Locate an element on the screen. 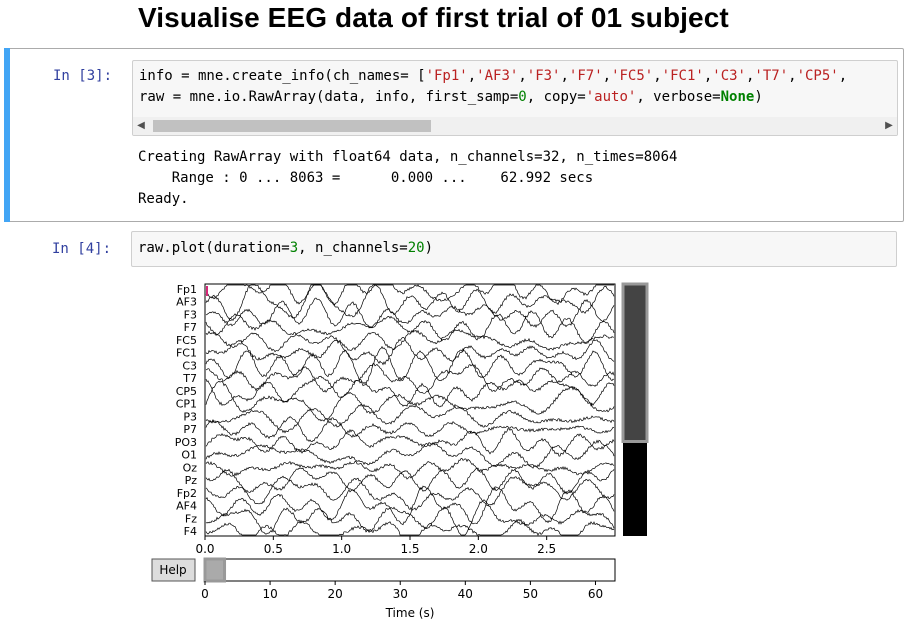 The image size is (908, 620). code-line2-c: , copy= is located at coordinates (556, 97).